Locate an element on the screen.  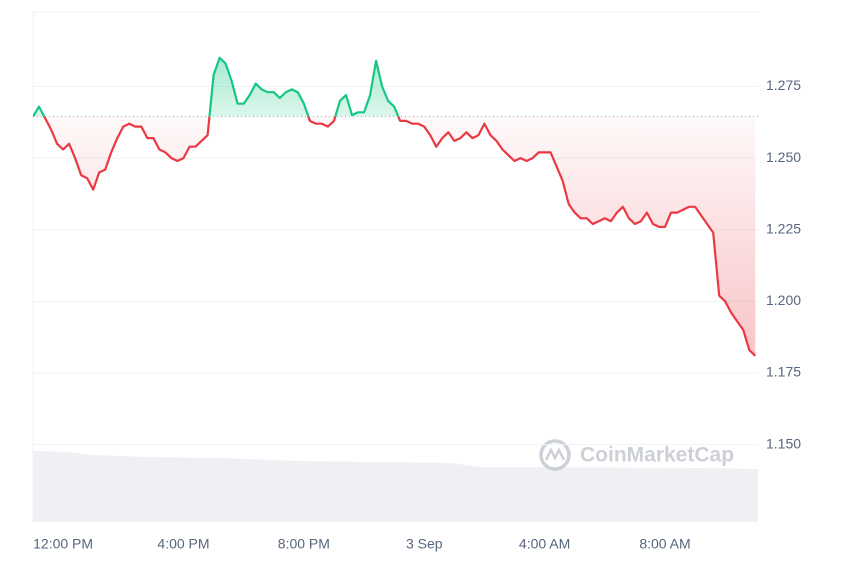
y-tick-label: 1.275 is located at coordinates (783, 85).